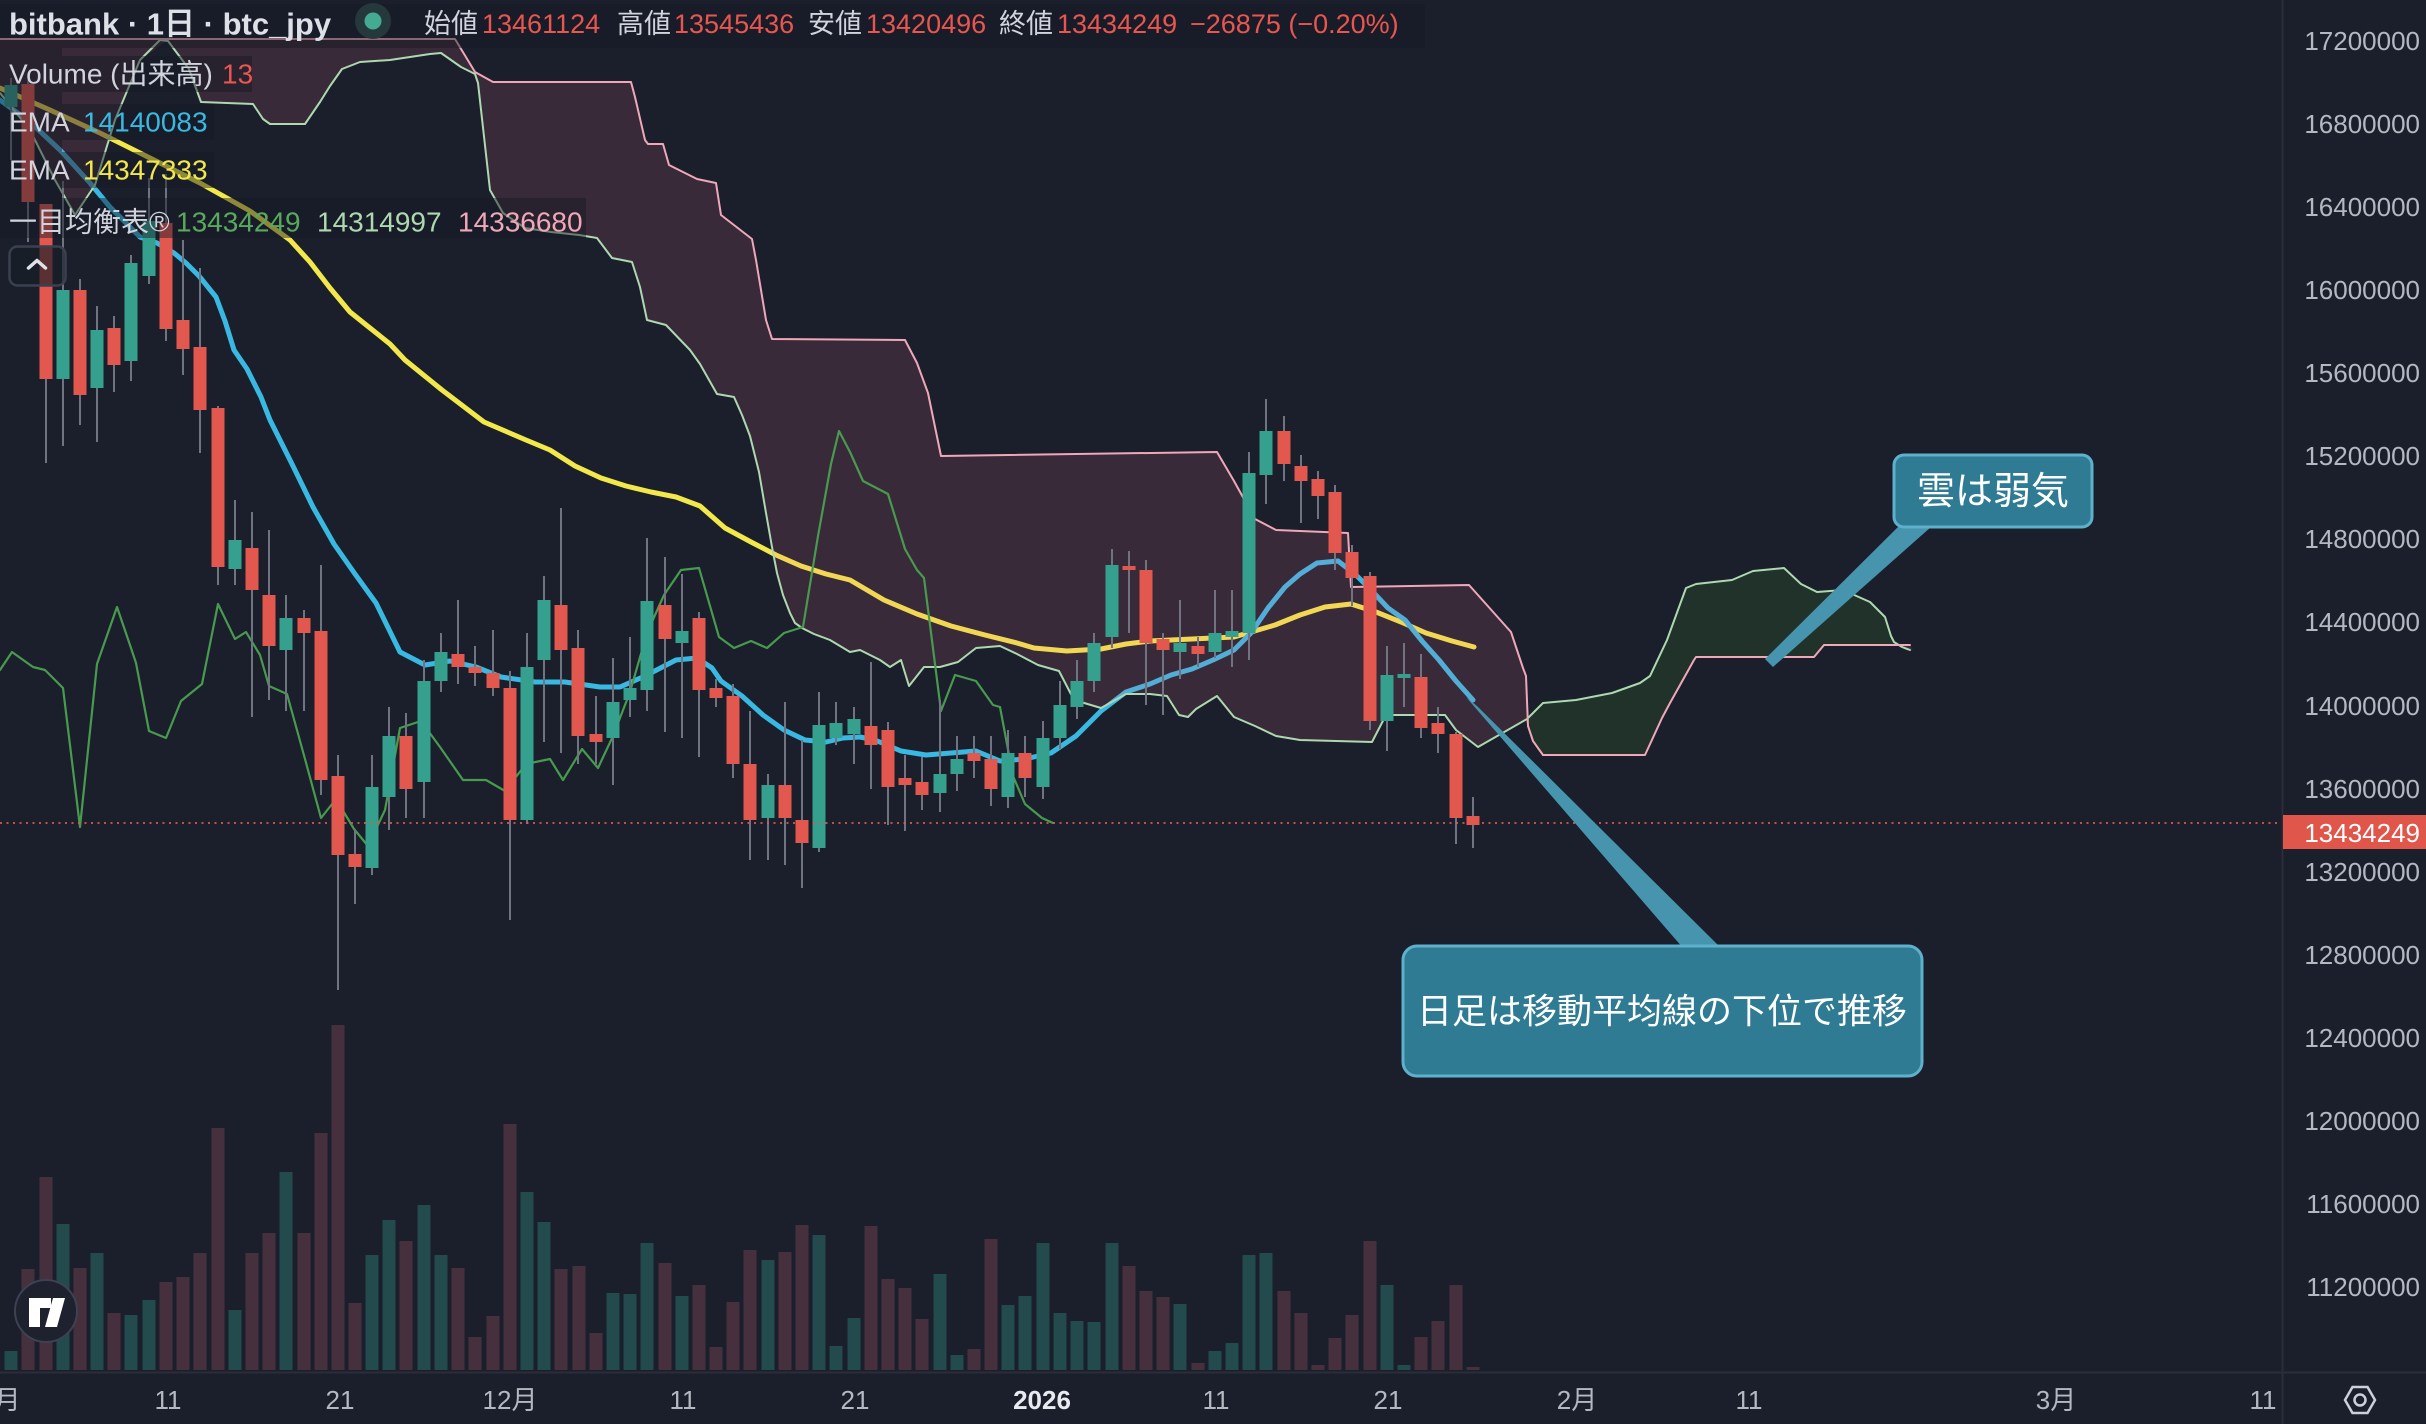  What do you see at coordinates (2362, 456) in the screenshot?
I see `svg-text: 15200000` at bounding box center [2362, 456].